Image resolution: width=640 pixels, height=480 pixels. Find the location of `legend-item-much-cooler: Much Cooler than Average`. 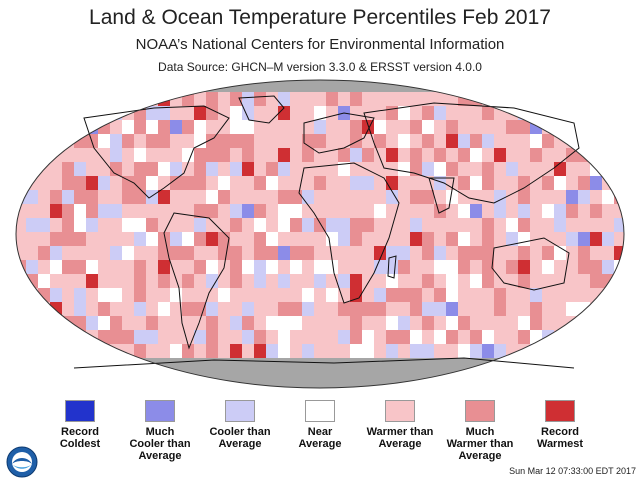

legend-item-much-cooler: Much Cooler than Average is located at coordinates (160, 431).